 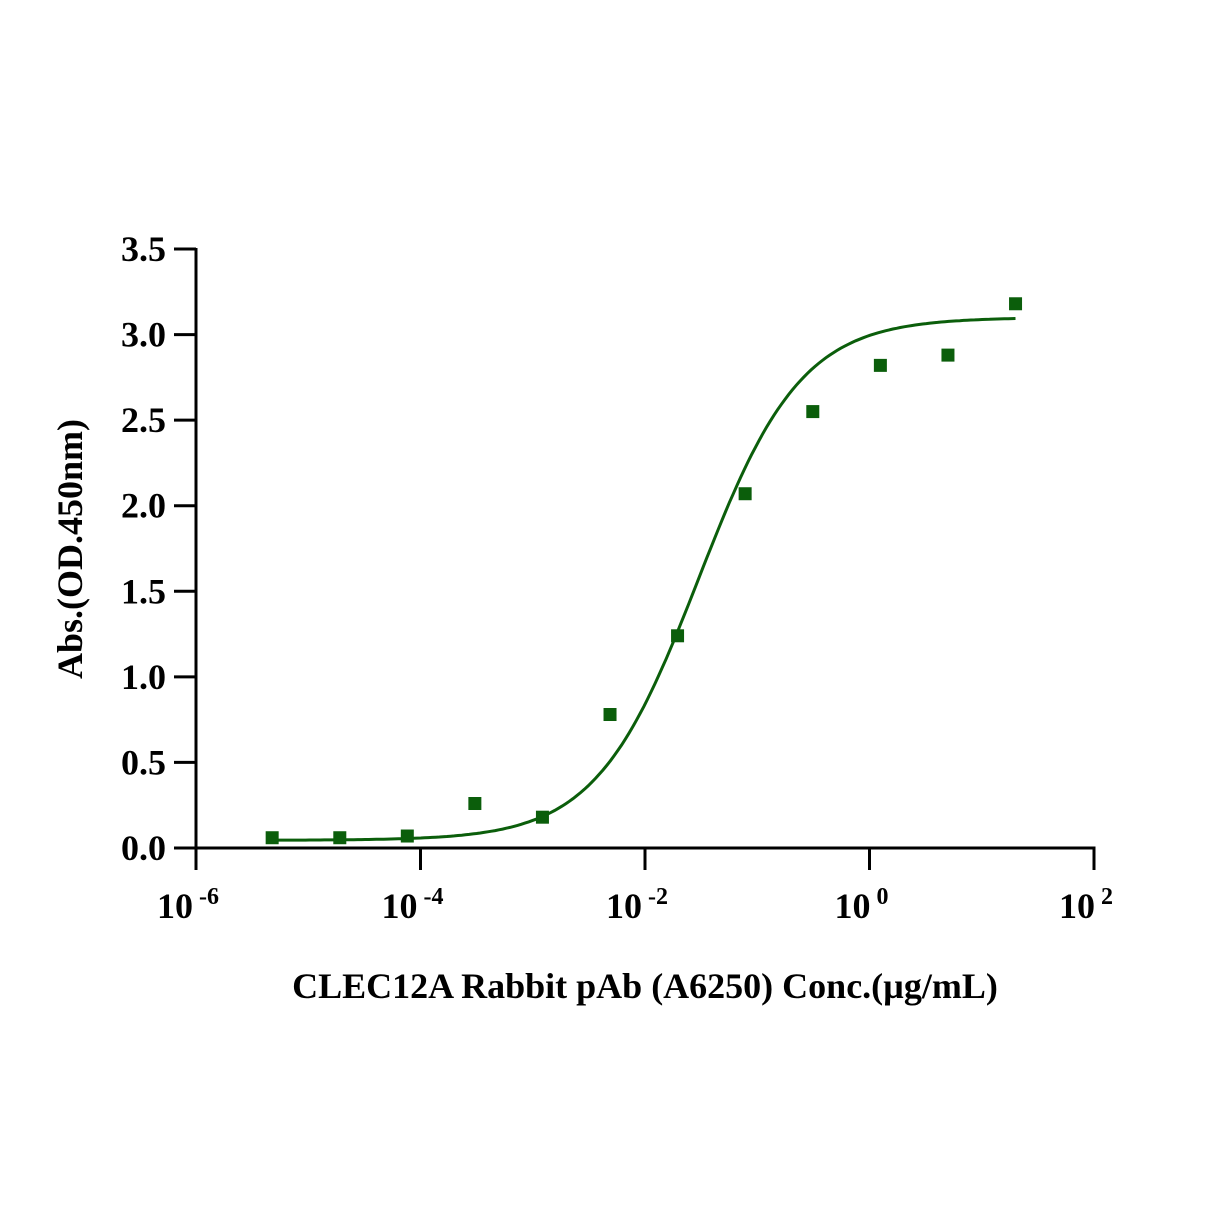 What do you see at coordinates (143, 506) in the screenshot?
I see `y-tick-label: 2.0` at bounding box center [143, 506].